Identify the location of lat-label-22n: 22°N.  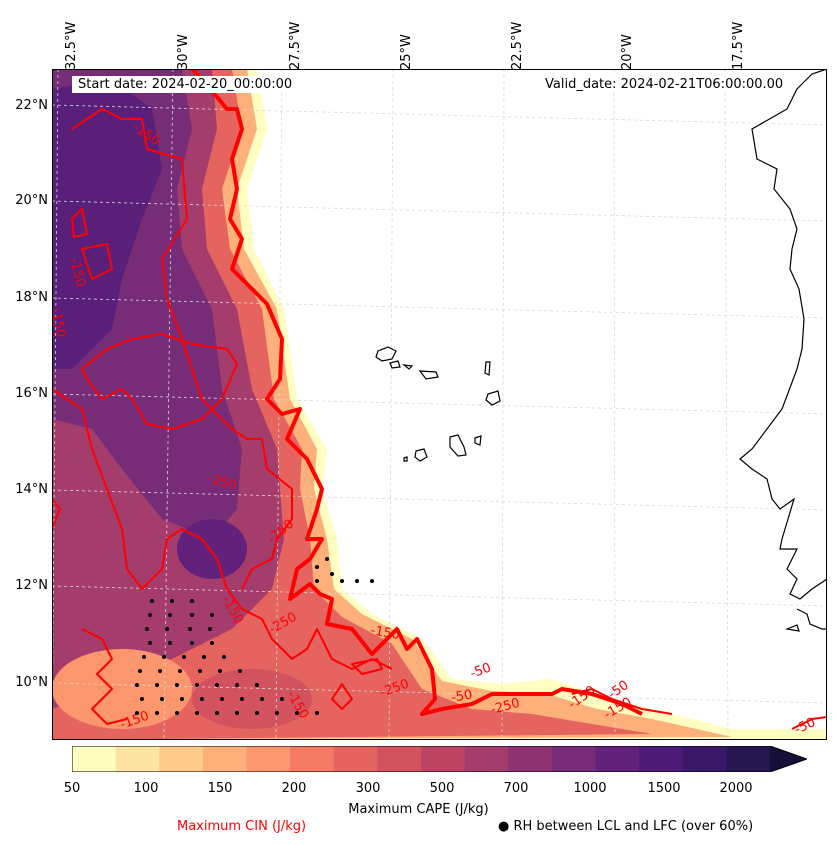
(31, 105).